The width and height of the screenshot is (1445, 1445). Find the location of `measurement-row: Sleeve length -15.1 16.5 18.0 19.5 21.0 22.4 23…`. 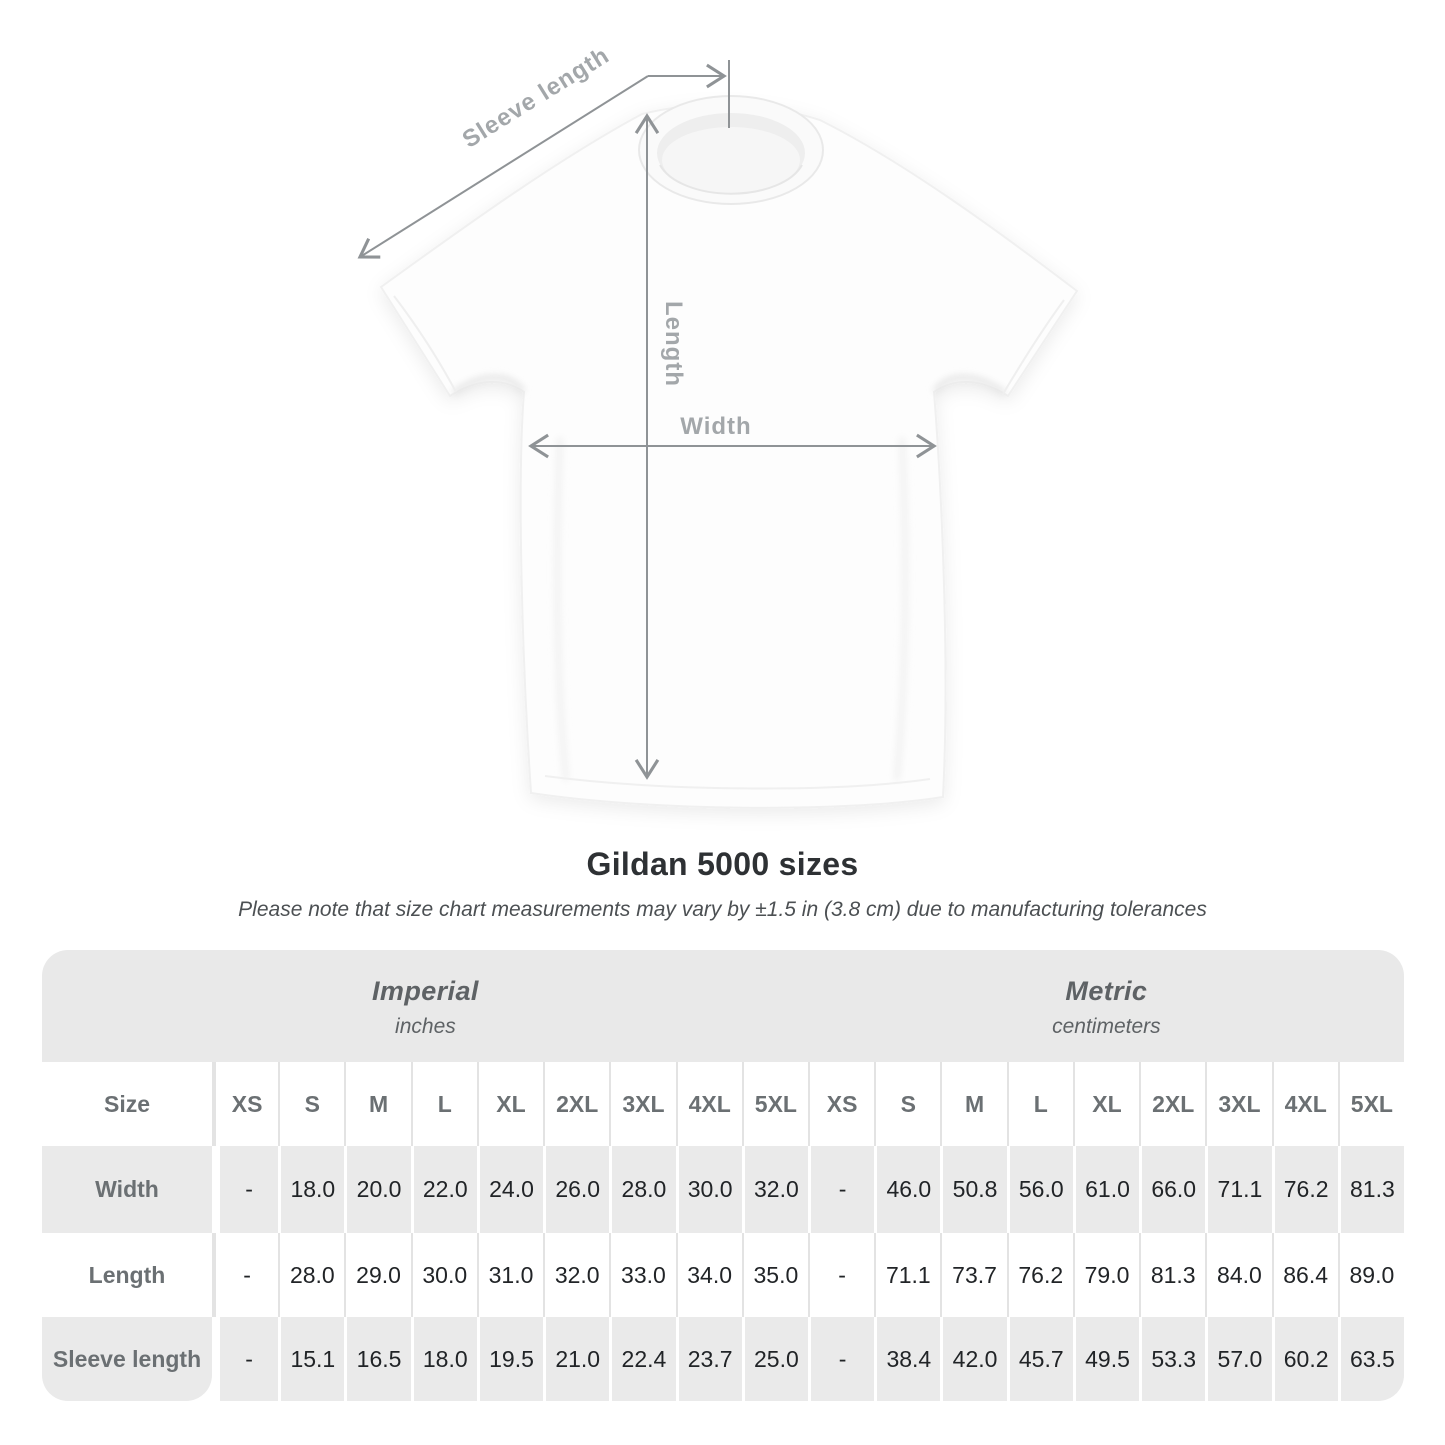

measurement-row: Sleeve length -15.1 16.5 18.0 19.5 21.0 22.4 23… is located at coordinates (723, 1359).